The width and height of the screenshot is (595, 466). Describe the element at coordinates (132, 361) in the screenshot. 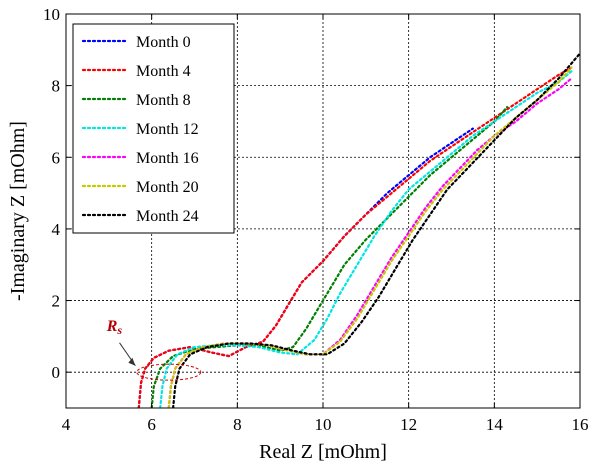

I see `rs-arrow-head` at that location.